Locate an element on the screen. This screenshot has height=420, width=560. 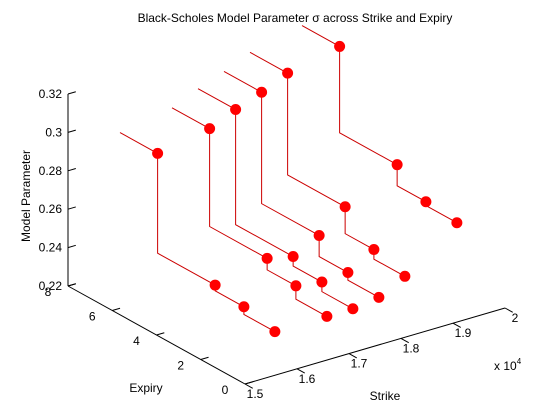
x-tick-label: 1.9 is located at coordinates (463, 333).